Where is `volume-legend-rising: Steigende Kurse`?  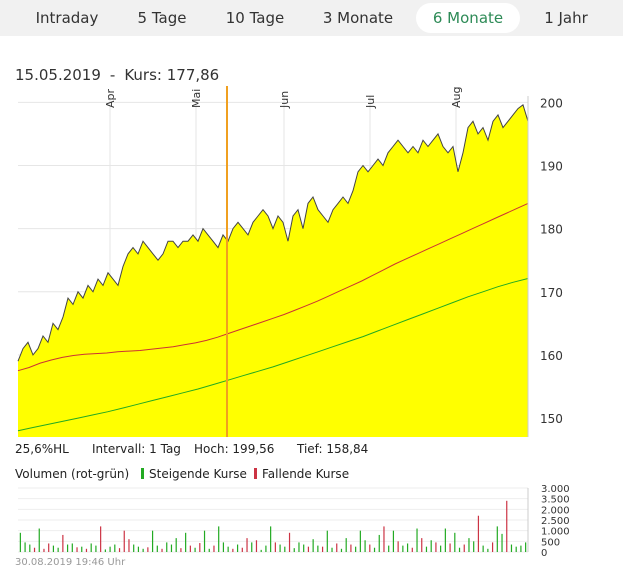
volume-legend-rising: Steigende Kurse is located at coordinates (194, 474).